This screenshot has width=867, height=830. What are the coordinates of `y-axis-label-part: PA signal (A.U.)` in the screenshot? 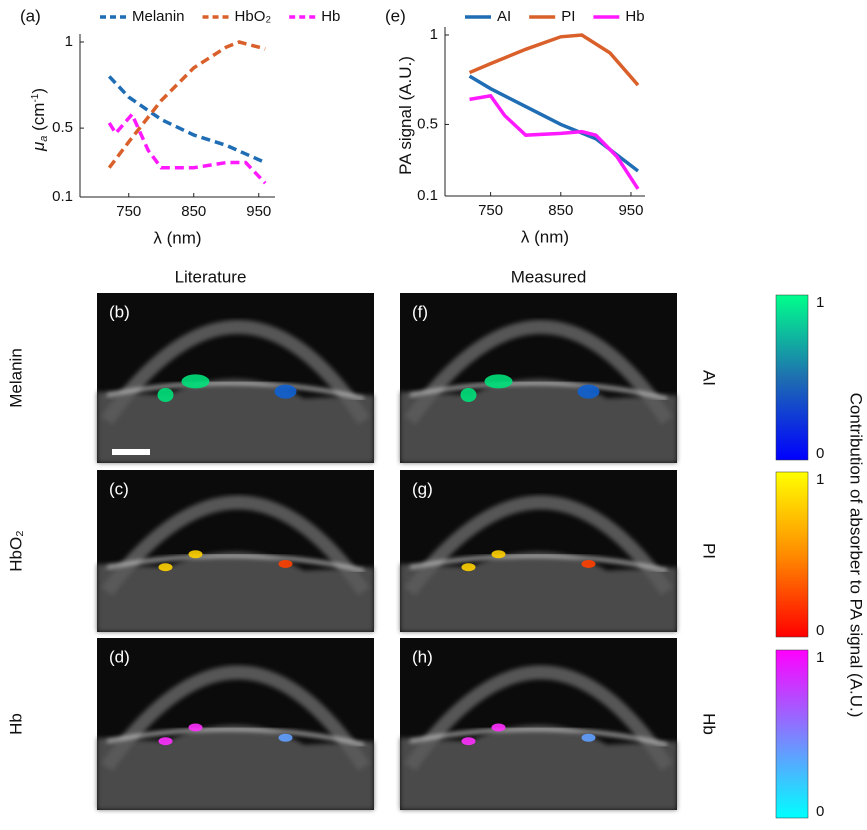 It's located at (405, 115).